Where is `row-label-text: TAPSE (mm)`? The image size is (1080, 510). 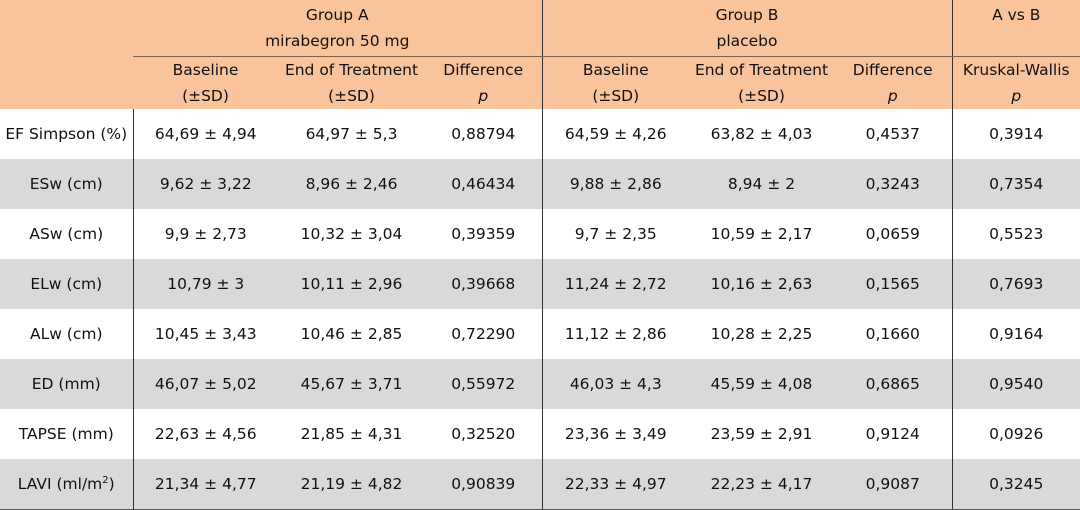 row-label-text: TAPSE (mm) is located at coordinates (66, 434).